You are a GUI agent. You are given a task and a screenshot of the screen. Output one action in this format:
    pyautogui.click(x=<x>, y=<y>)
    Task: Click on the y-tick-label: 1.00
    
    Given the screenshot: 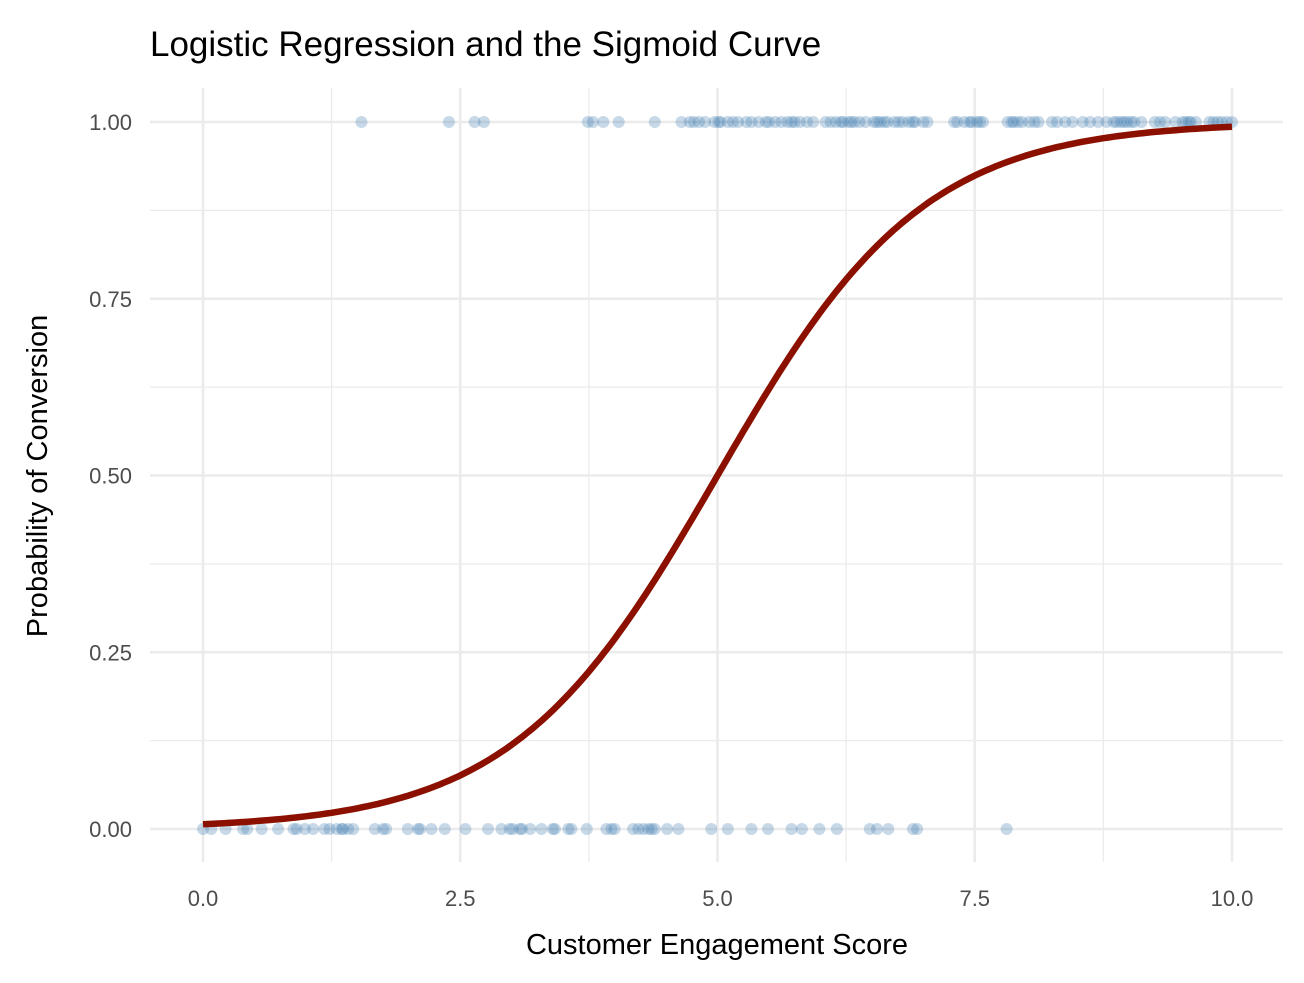 What is the action you would take?
    pyautogui.click(x=110, y=122)
    